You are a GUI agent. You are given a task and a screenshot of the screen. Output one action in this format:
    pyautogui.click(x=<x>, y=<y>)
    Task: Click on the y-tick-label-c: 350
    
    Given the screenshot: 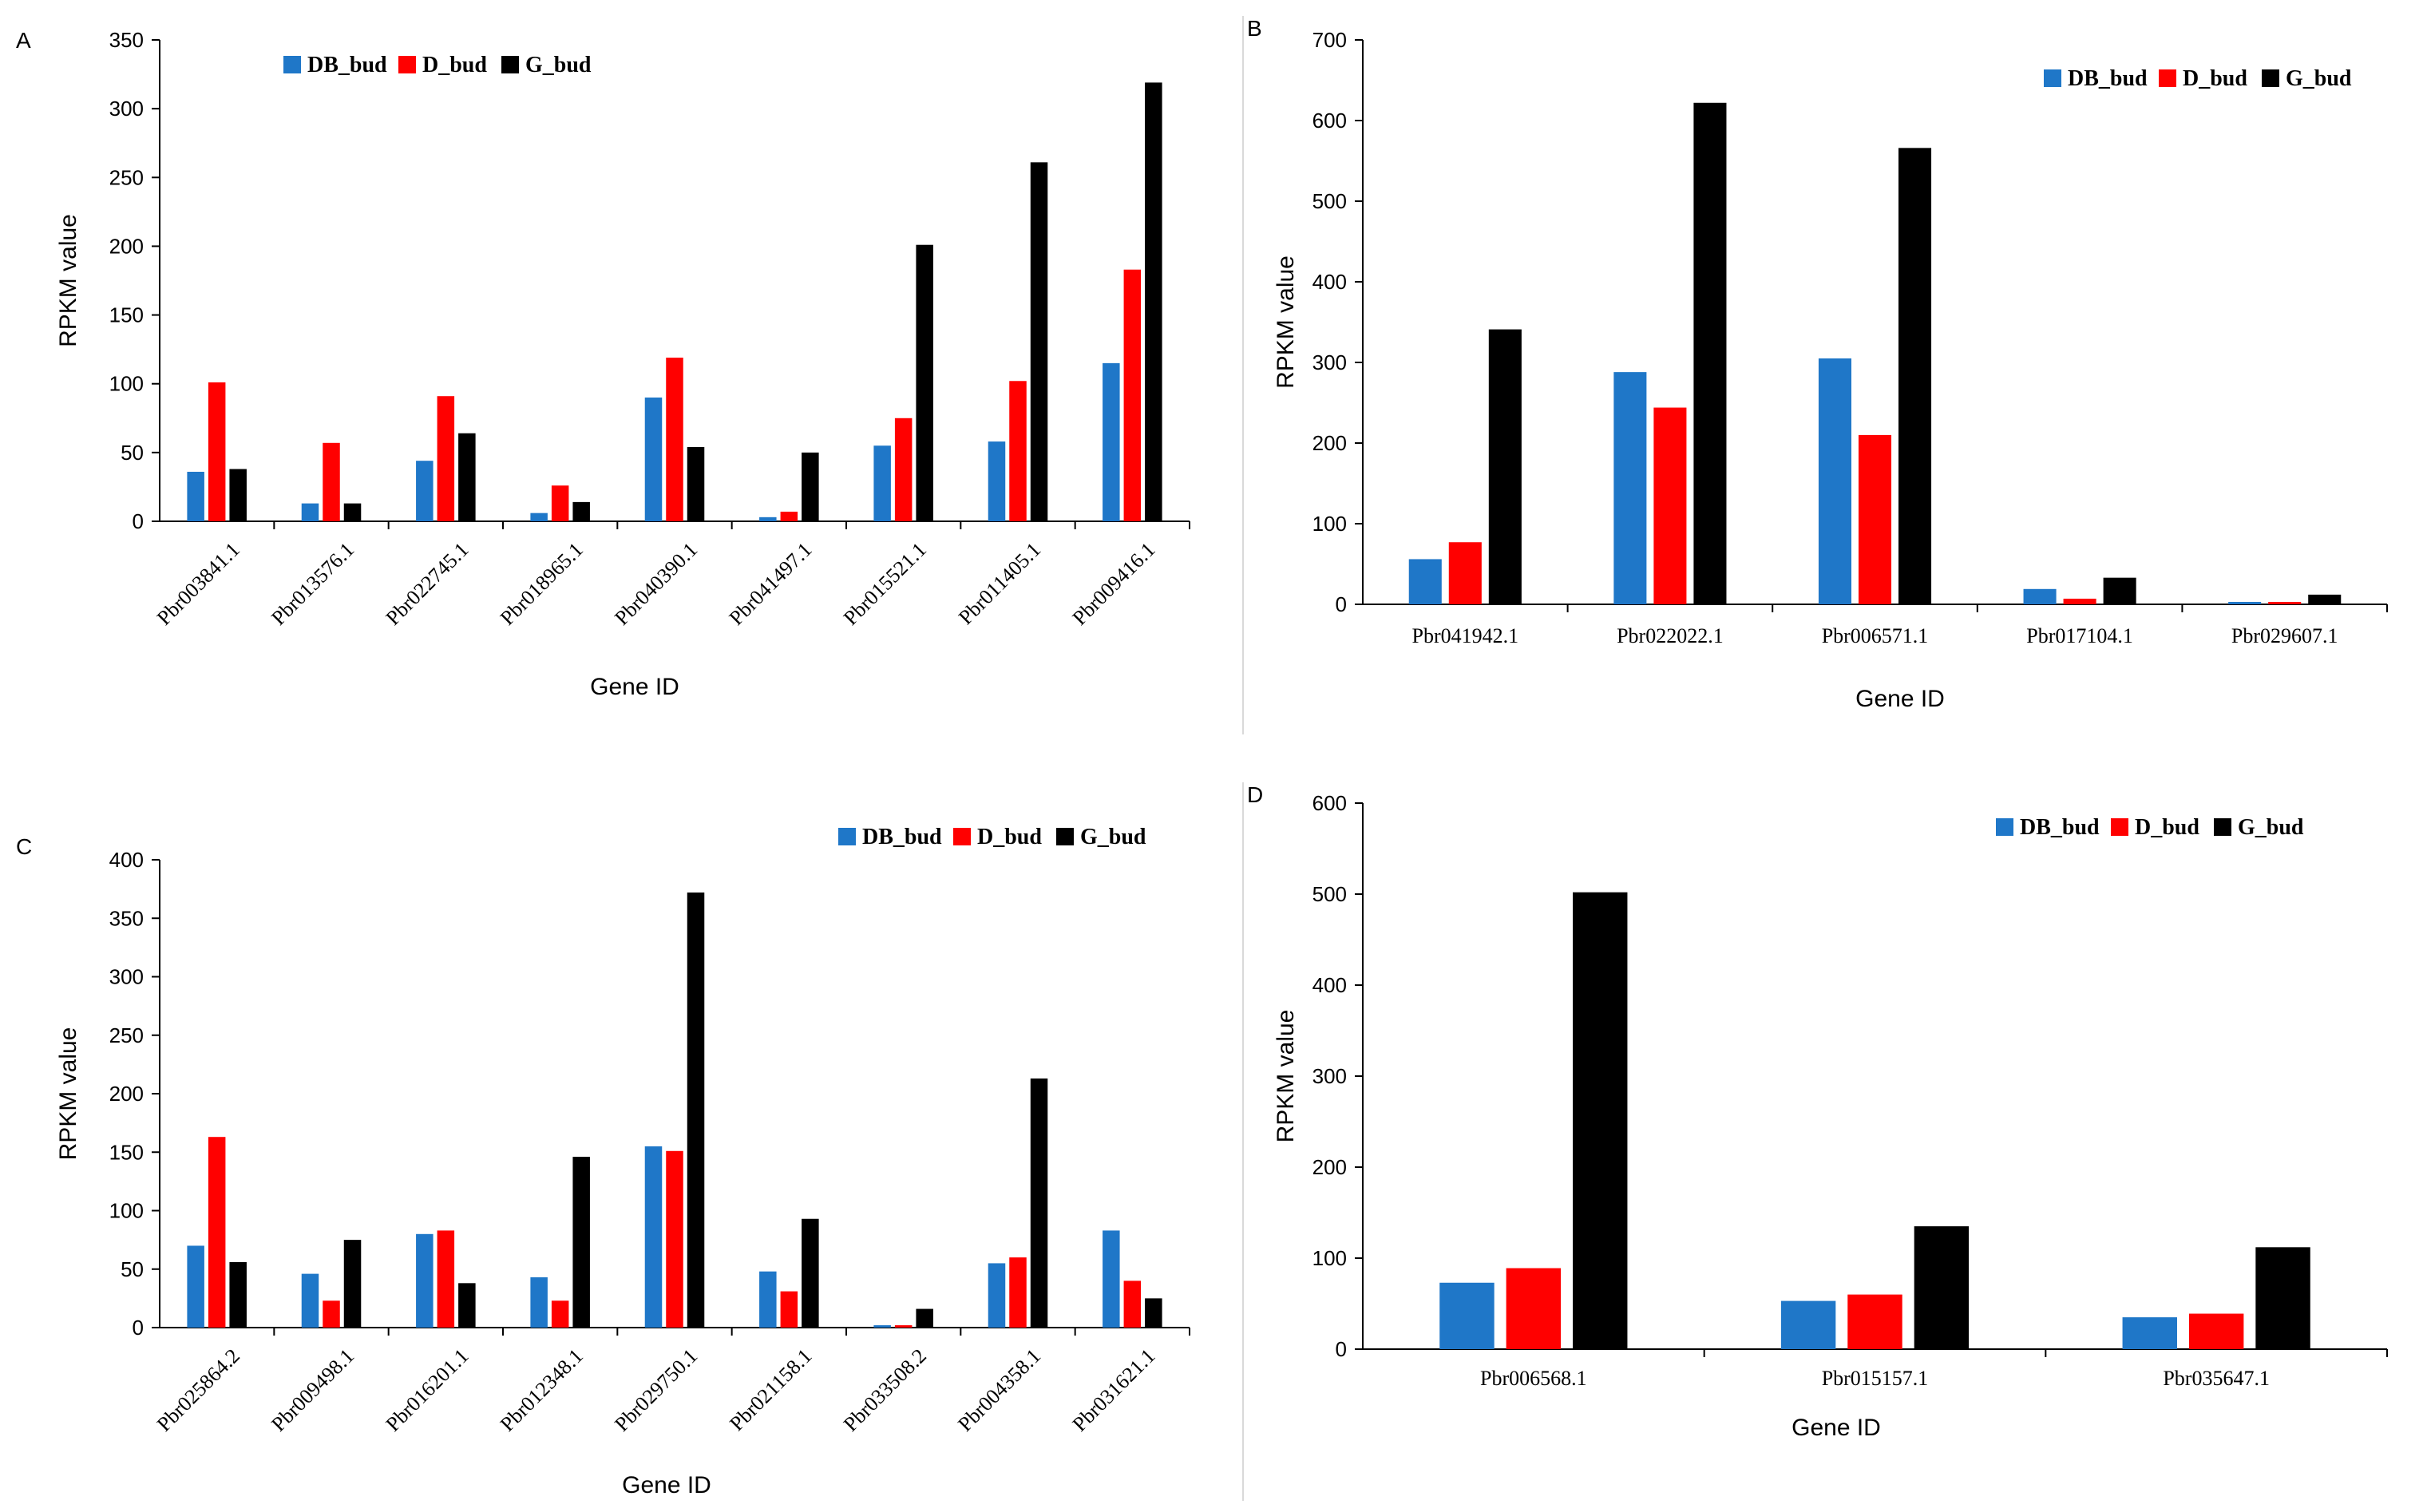 What is the action you would take?
    pyautogui.click(x=126, y=918)
    